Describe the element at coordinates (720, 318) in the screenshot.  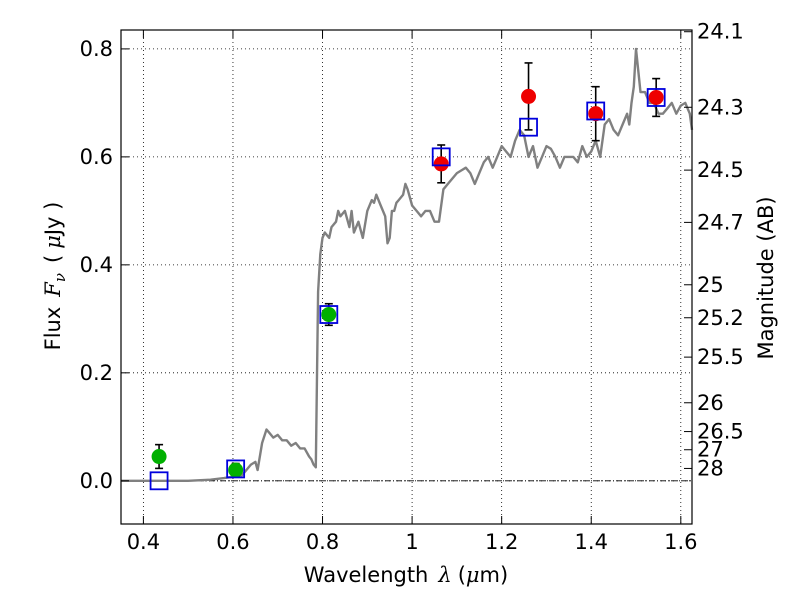
I see `magnitude-tick-label: 25.2` at that location.